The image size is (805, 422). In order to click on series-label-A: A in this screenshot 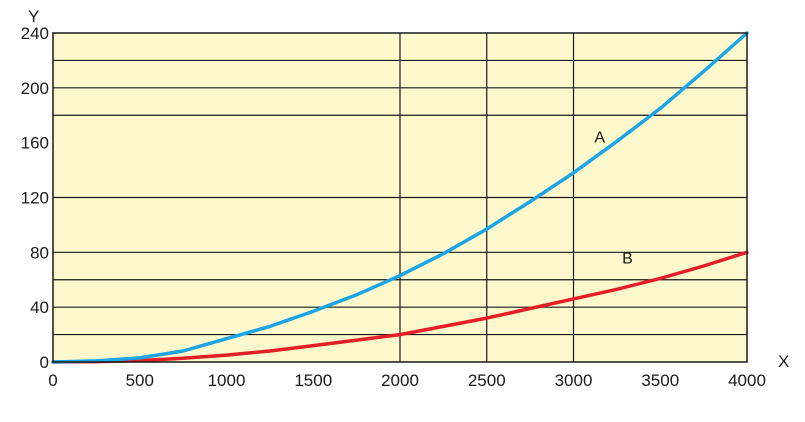, I will do `click(599, 138)`.